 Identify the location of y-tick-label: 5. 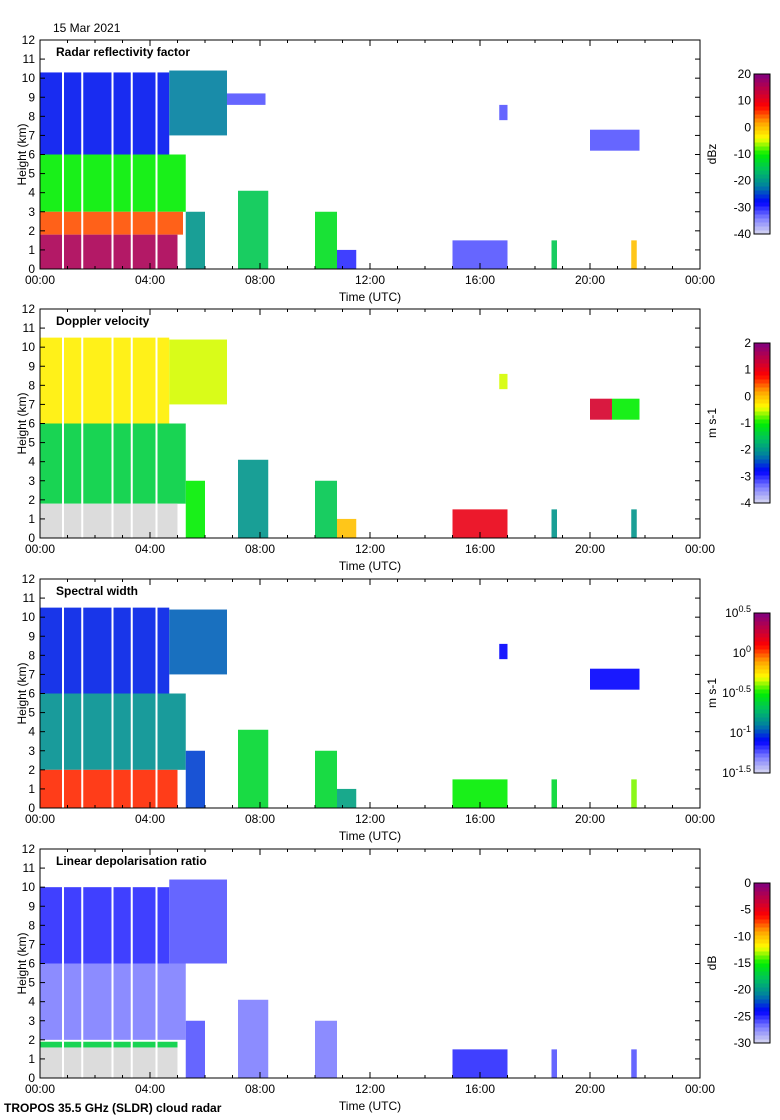
(31, 443).